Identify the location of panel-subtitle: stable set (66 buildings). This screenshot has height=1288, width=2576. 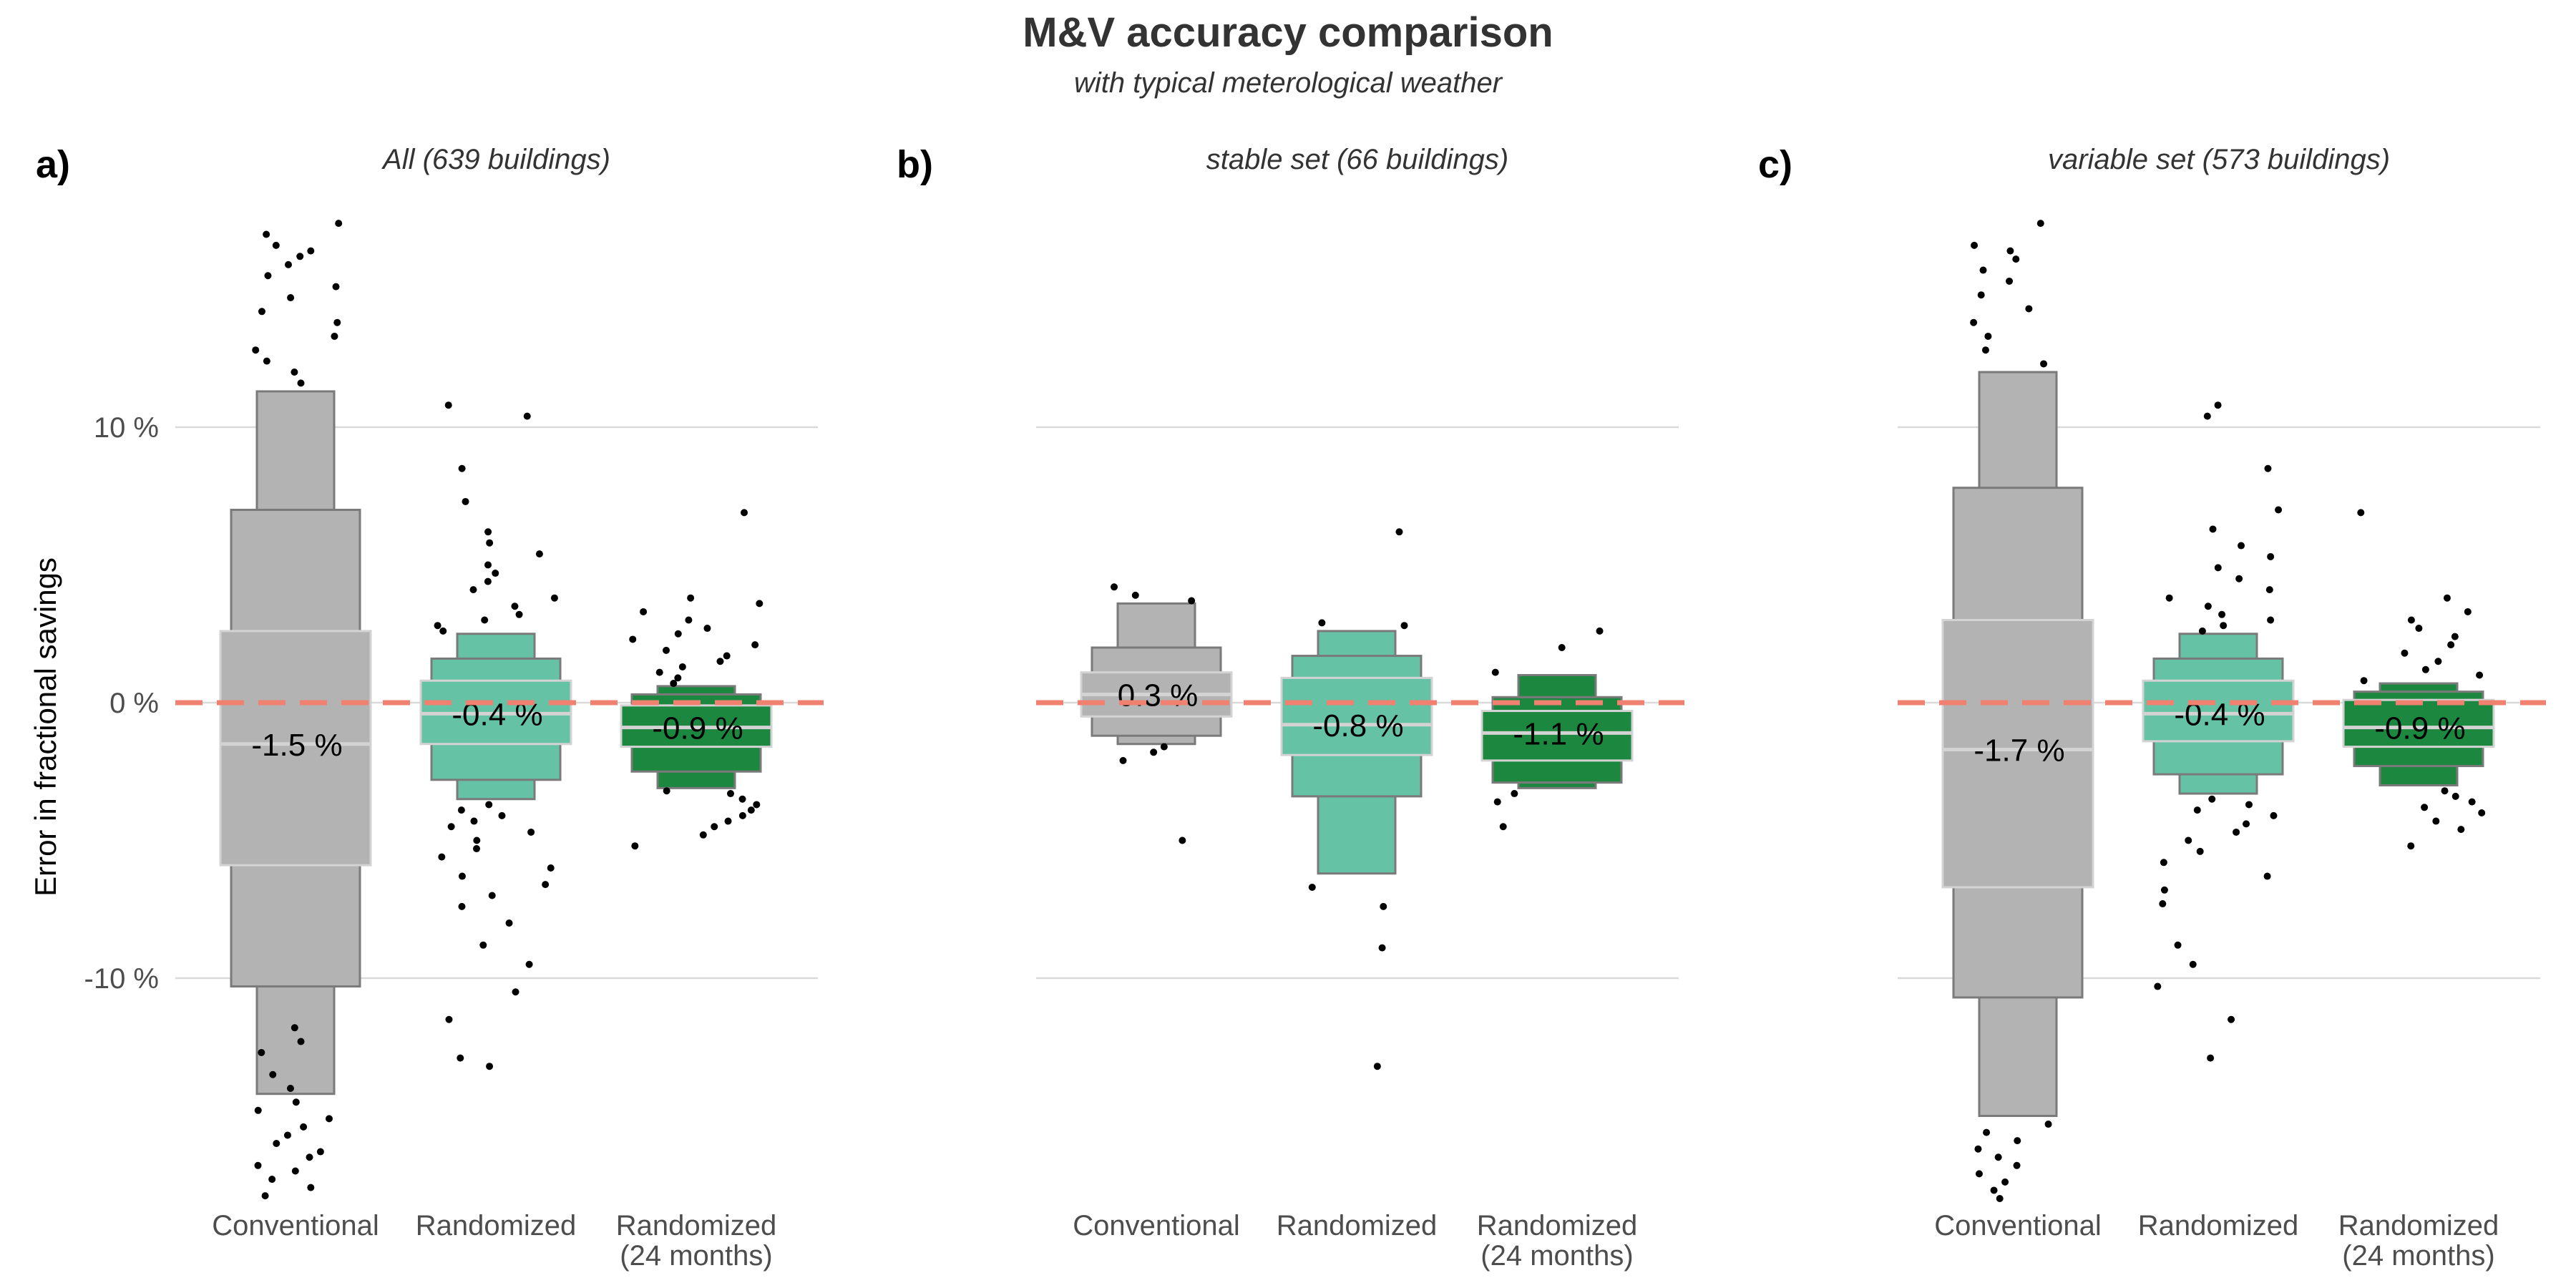
(1357, 159).